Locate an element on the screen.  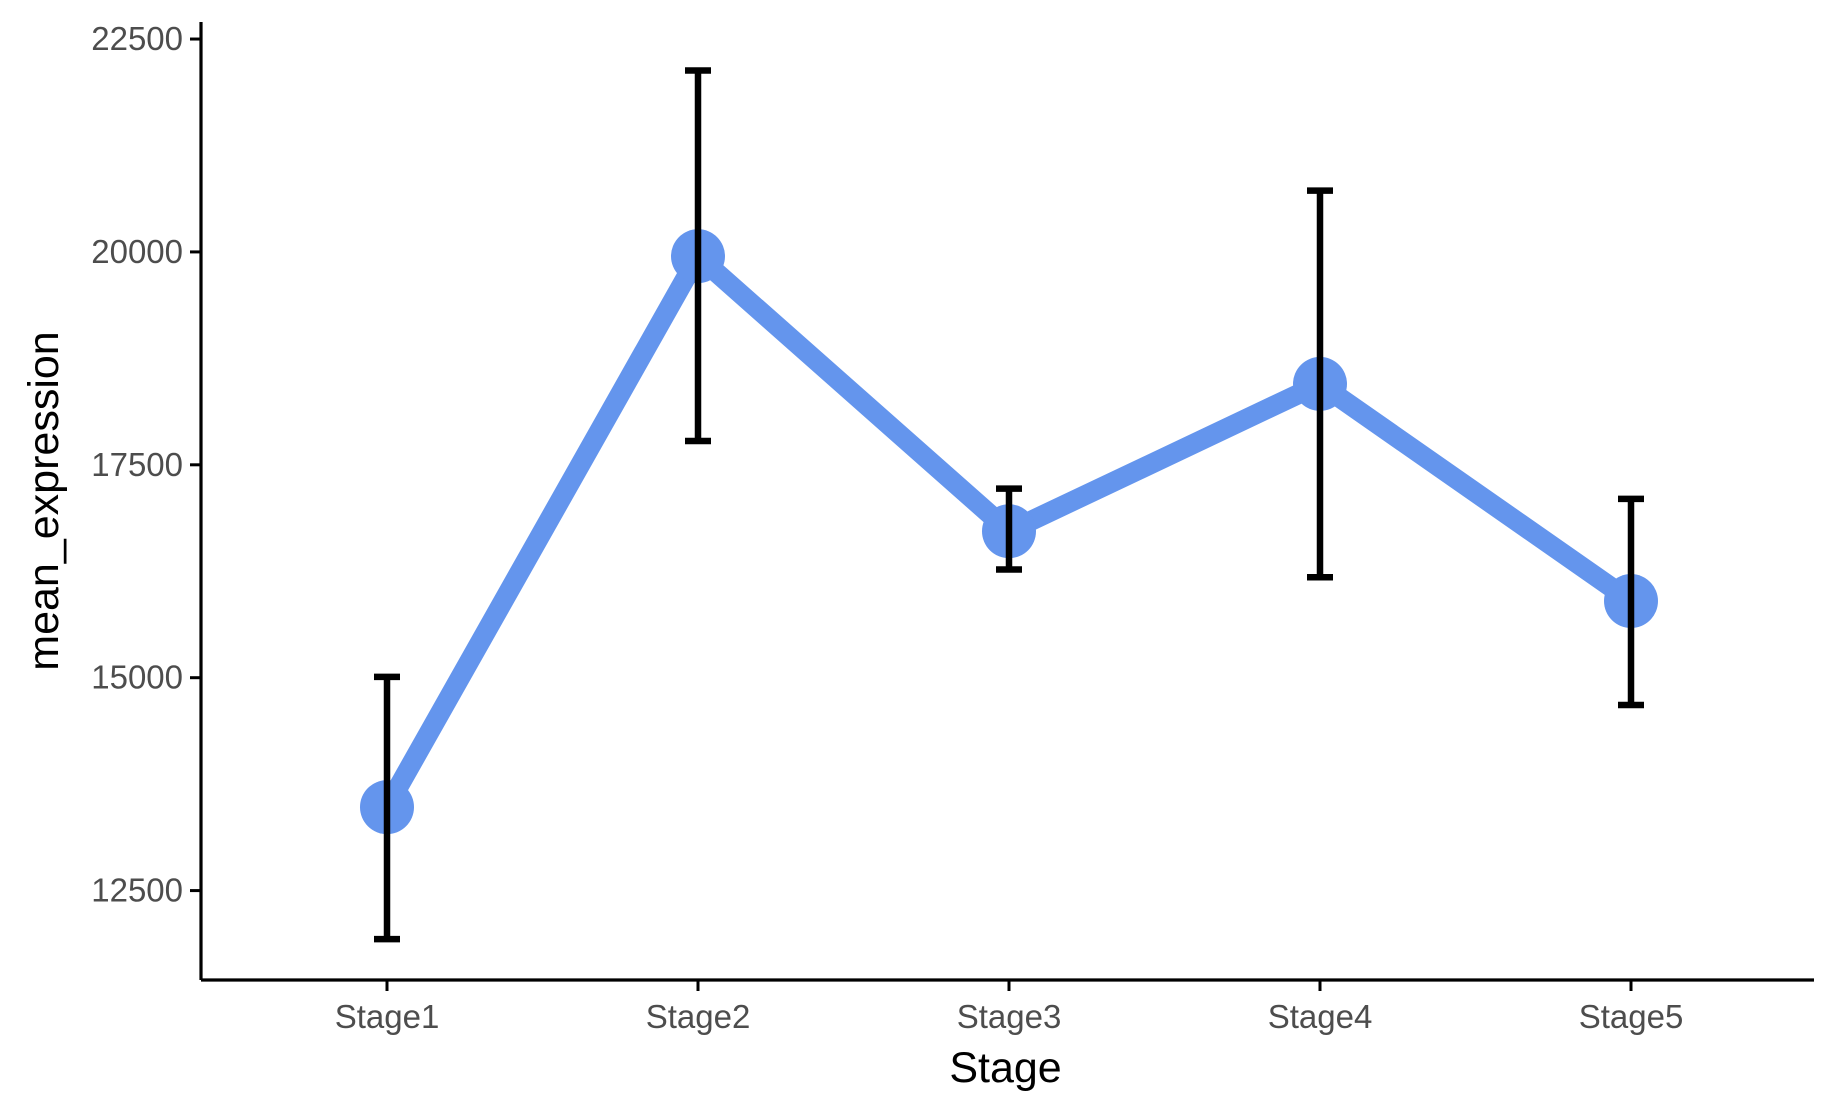
y-tick-label: 17500 is located at coordinates (137, 464).